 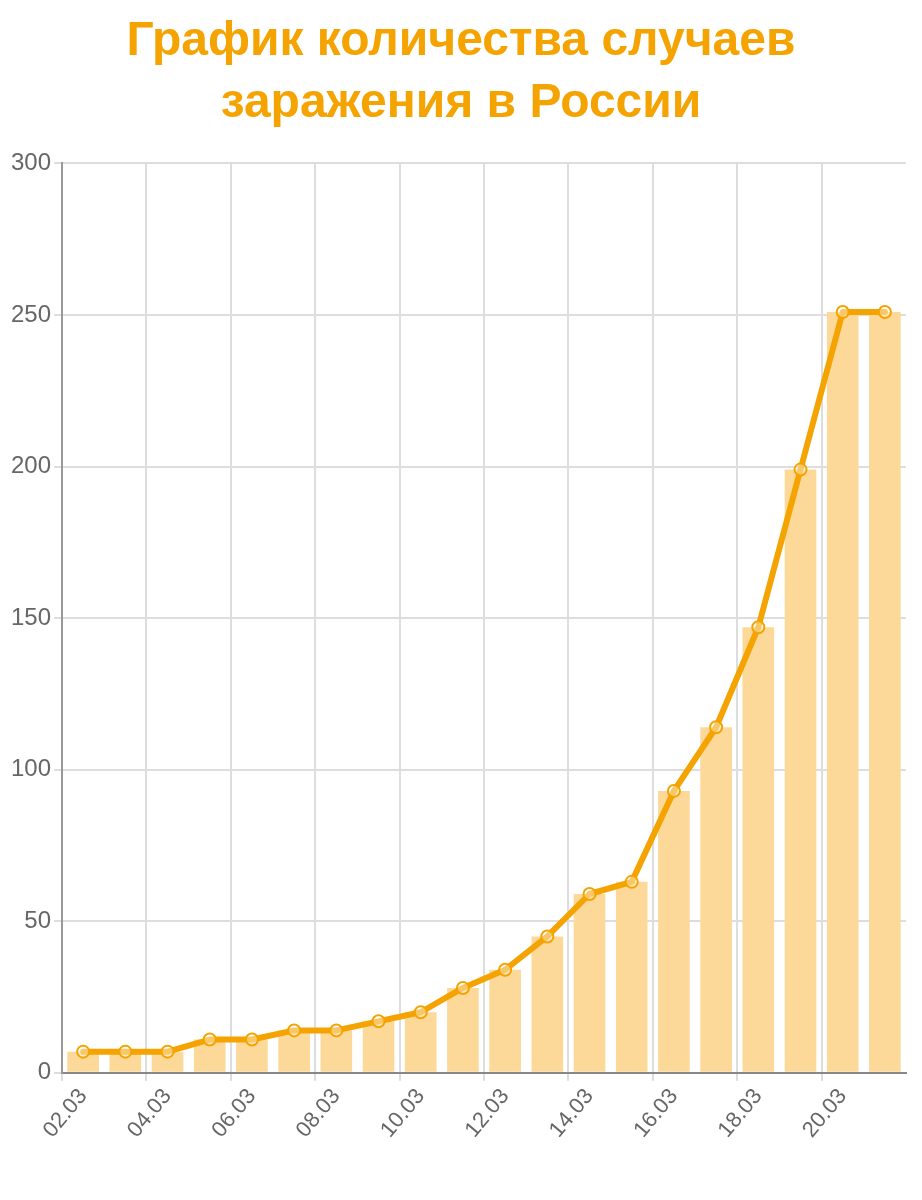 What do you see at coordinates (461, 70) in the screenshot?
I see `chart-title: График количества случаев заражения в России` at bounding box center [461, 70].